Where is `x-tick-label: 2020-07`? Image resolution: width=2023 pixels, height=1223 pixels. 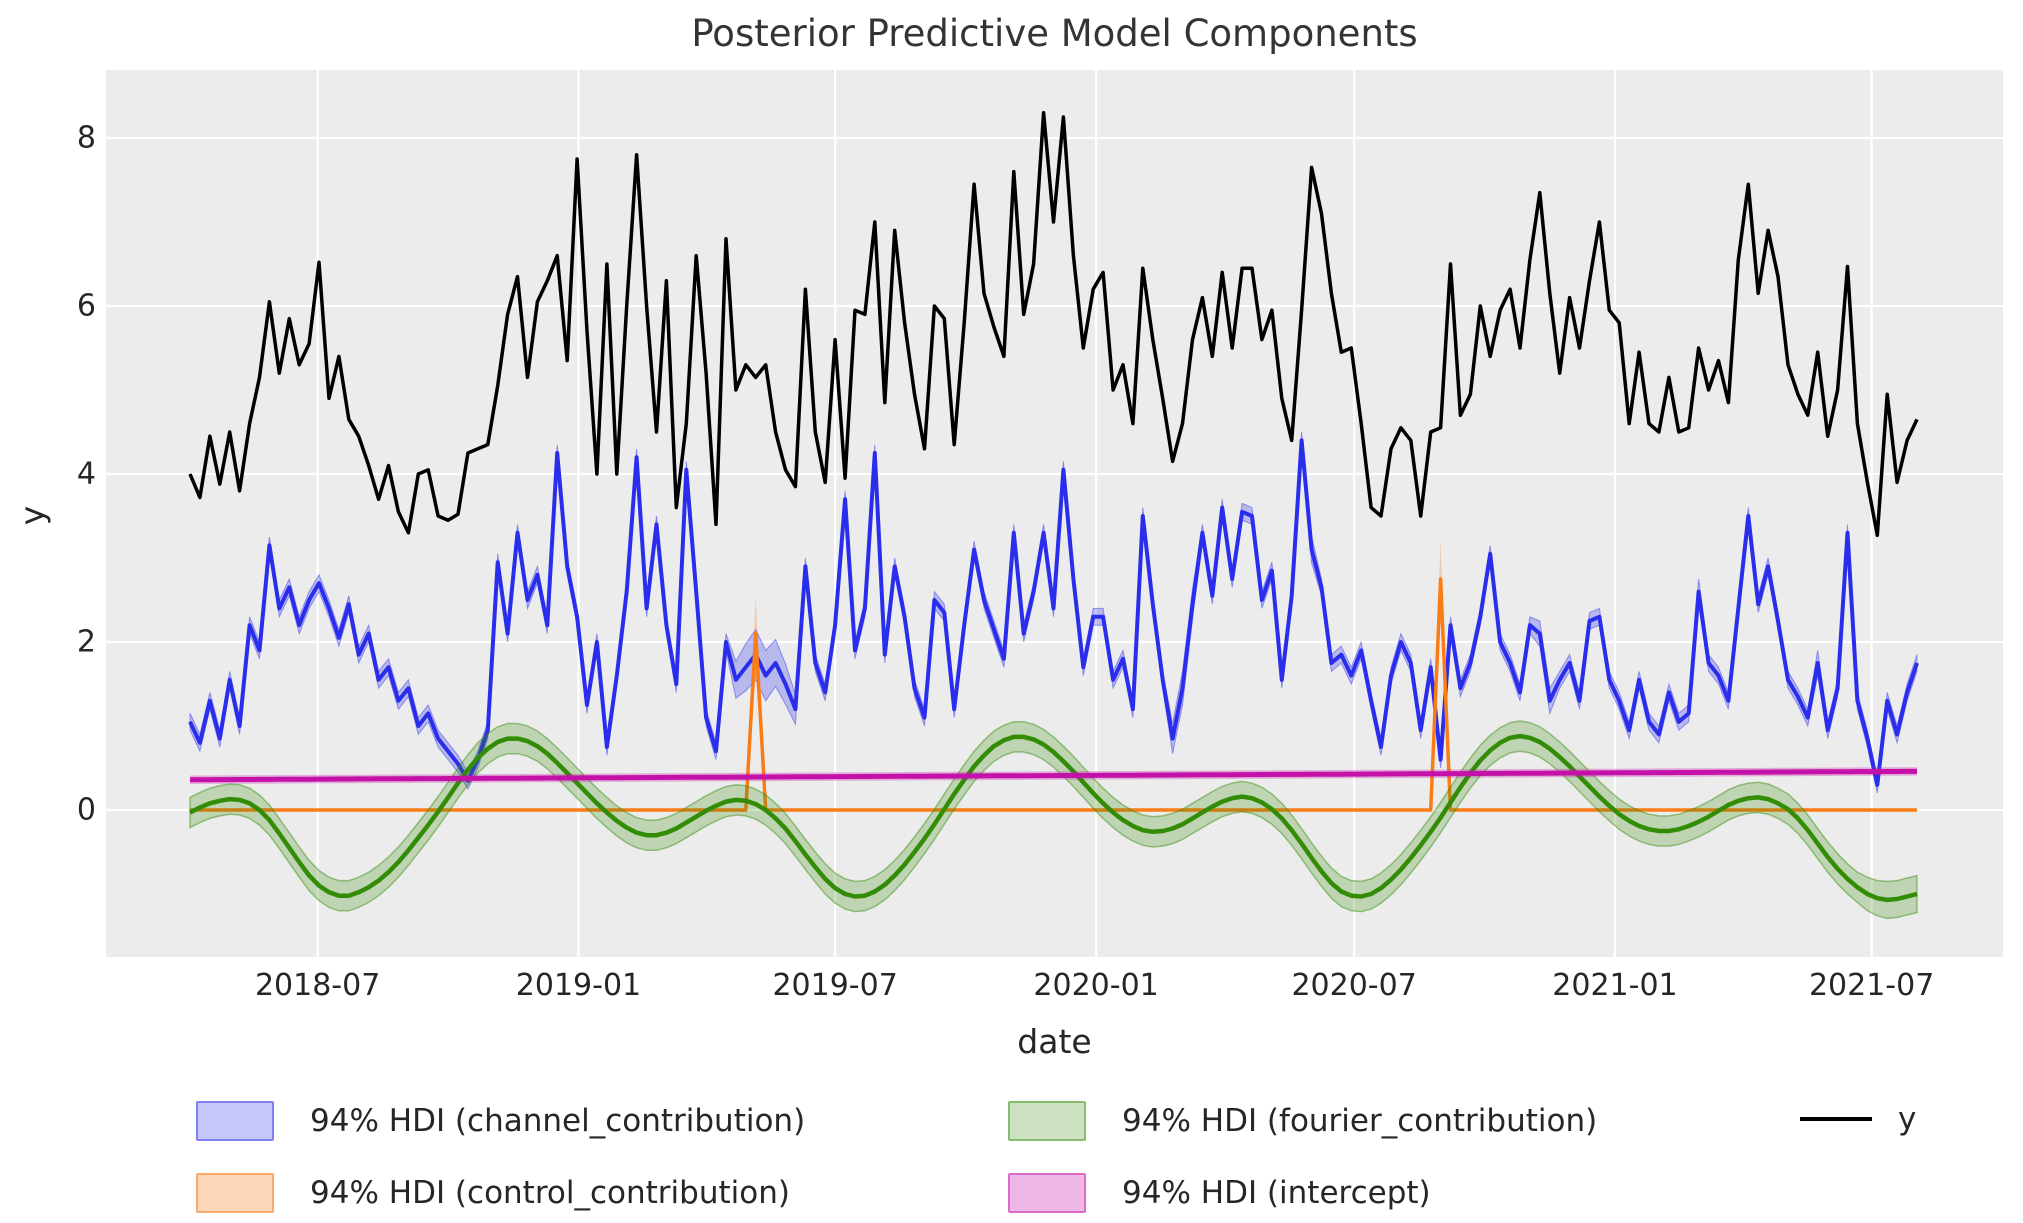
x-tick-label: 2020-07 is located at coordinates (1354, 985).